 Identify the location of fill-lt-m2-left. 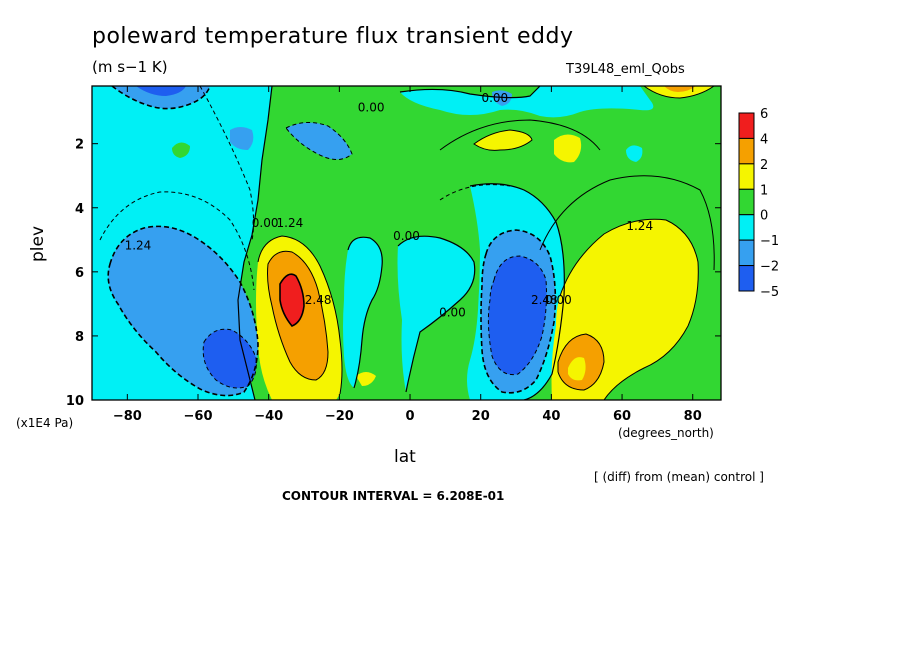
(230, 358).